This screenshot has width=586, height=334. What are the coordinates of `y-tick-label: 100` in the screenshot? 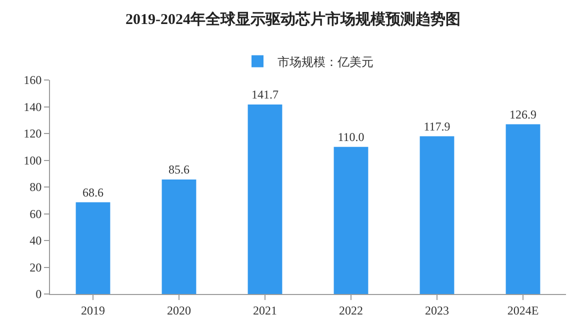 It's located at (33, 160).